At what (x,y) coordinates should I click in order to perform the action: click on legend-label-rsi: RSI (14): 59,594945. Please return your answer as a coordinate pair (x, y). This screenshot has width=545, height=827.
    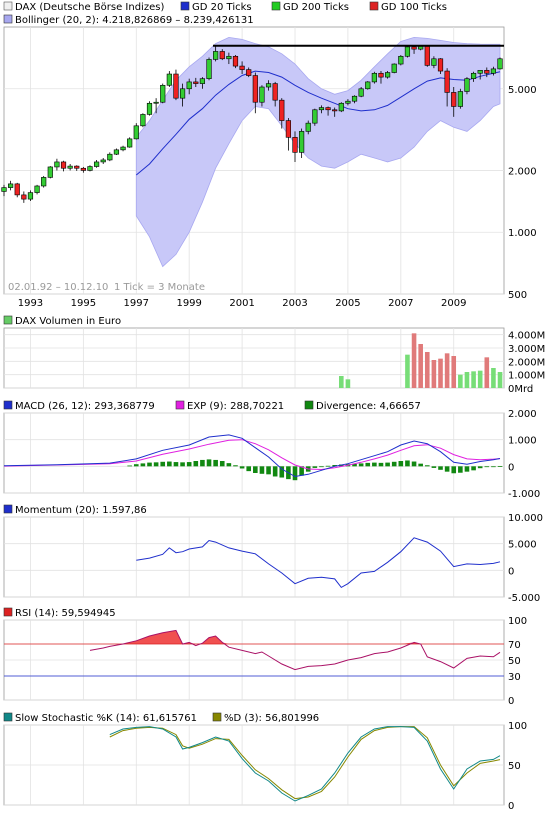
    Looking at the image, I should click on (65, 613).